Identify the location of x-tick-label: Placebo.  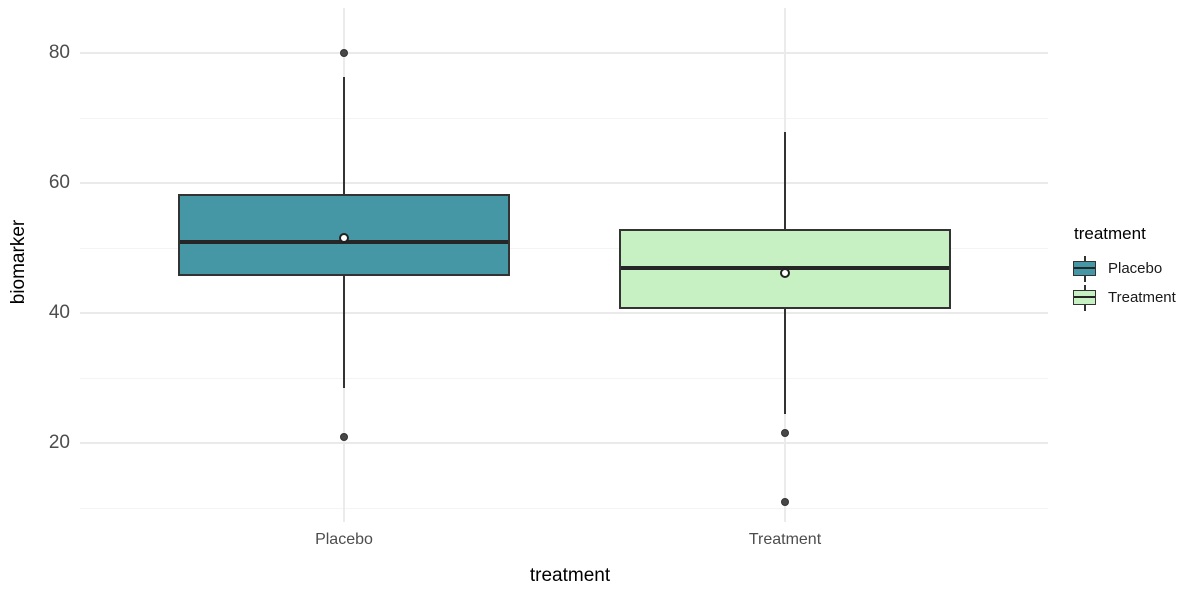
(344, 539).